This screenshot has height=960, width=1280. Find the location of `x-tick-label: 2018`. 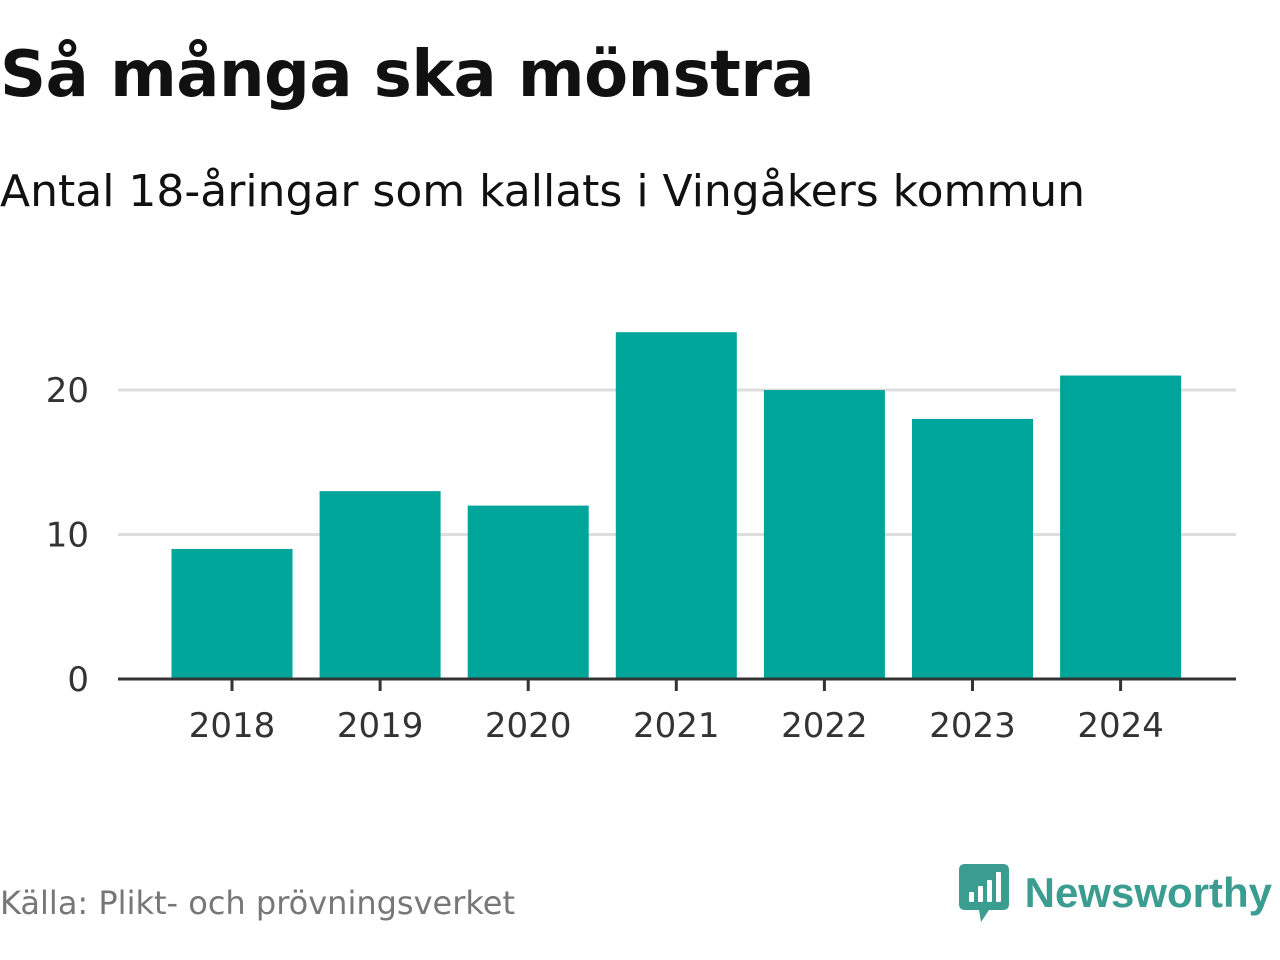

x-tick-label: 2018 is located at coordinates (232, 726).